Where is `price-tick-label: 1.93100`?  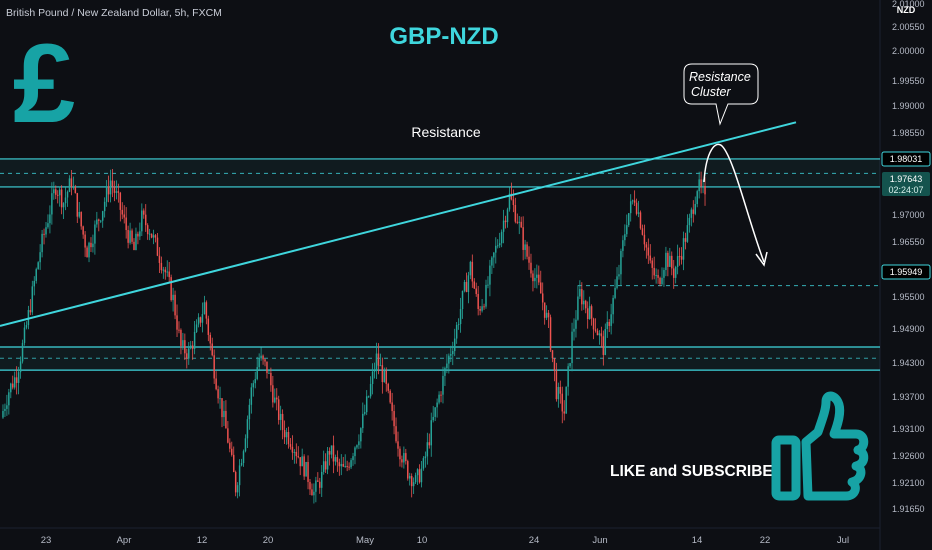
price-tick-label: 1.93100 is located at coordinates (908, 429).